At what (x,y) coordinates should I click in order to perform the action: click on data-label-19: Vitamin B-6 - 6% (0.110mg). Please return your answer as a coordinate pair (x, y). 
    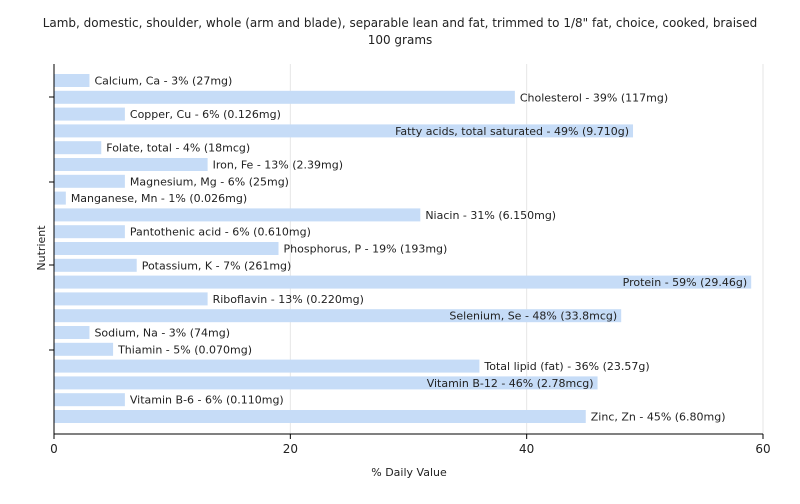
    Looking at the image, I should click on (207, 400).